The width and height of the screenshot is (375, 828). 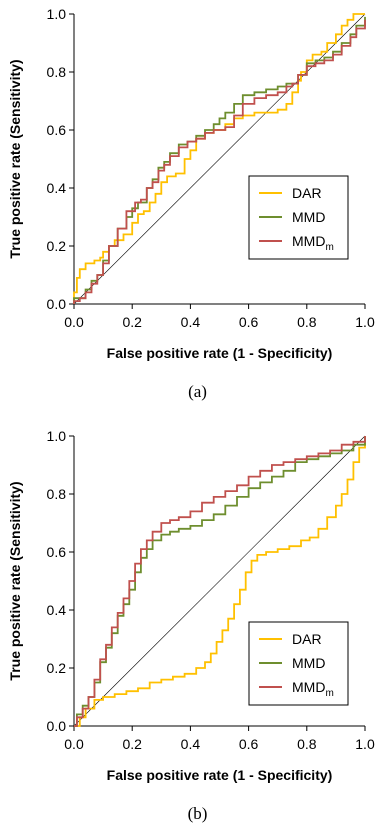 What do you see at coordinates (198, 813) in the screenshot?
I see `panel-caption: (b)` at bounding box center [198, 813].